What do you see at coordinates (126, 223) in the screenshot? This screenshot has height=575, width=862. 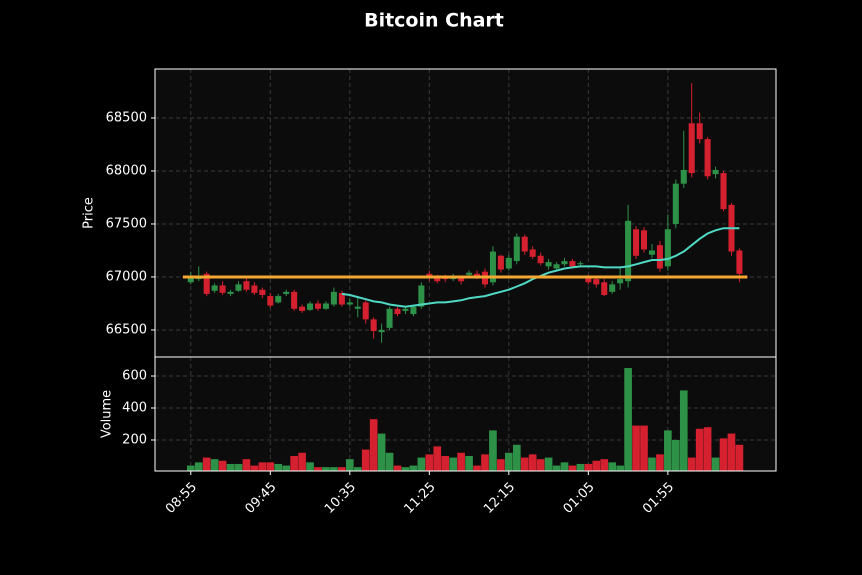 I see `y-tick-label: 67500` at bounding box center [126, 223].